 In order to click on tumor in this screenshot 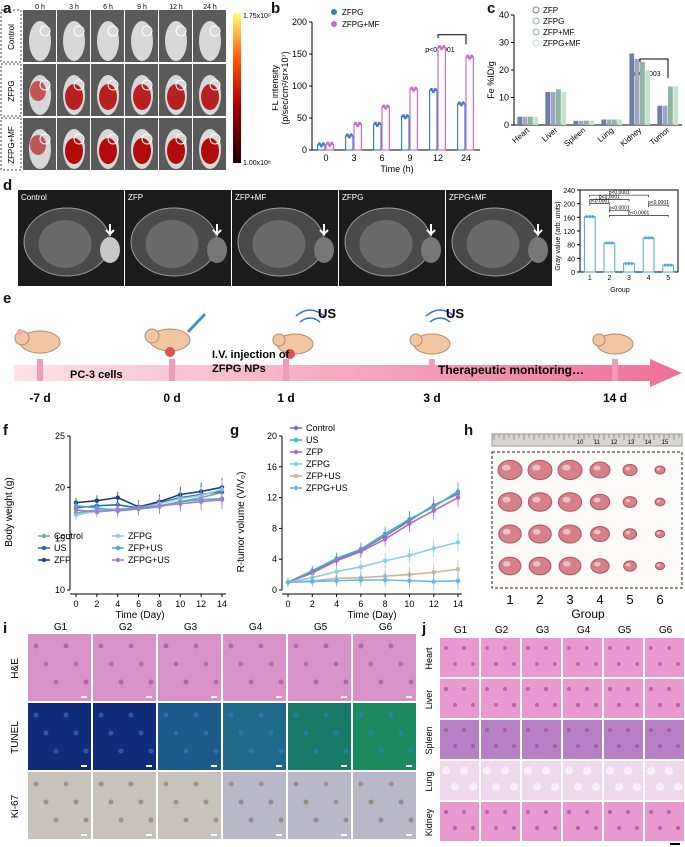, I will do `click(630, 470)`.